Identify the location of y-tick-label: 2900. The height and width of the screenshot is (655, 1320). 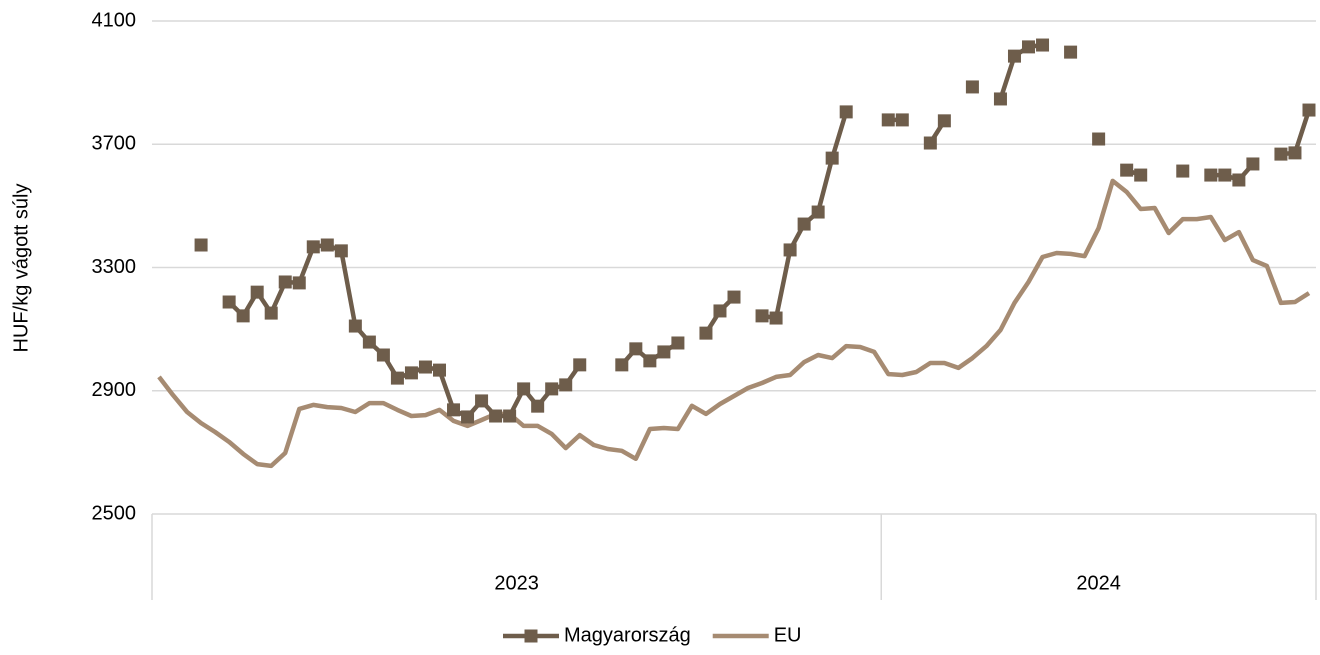
(114, 390).